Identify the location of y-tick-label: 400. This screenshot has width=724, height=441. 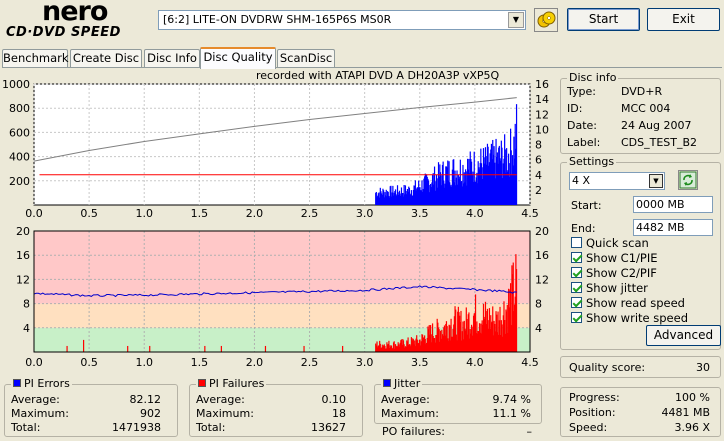
(19, 157).